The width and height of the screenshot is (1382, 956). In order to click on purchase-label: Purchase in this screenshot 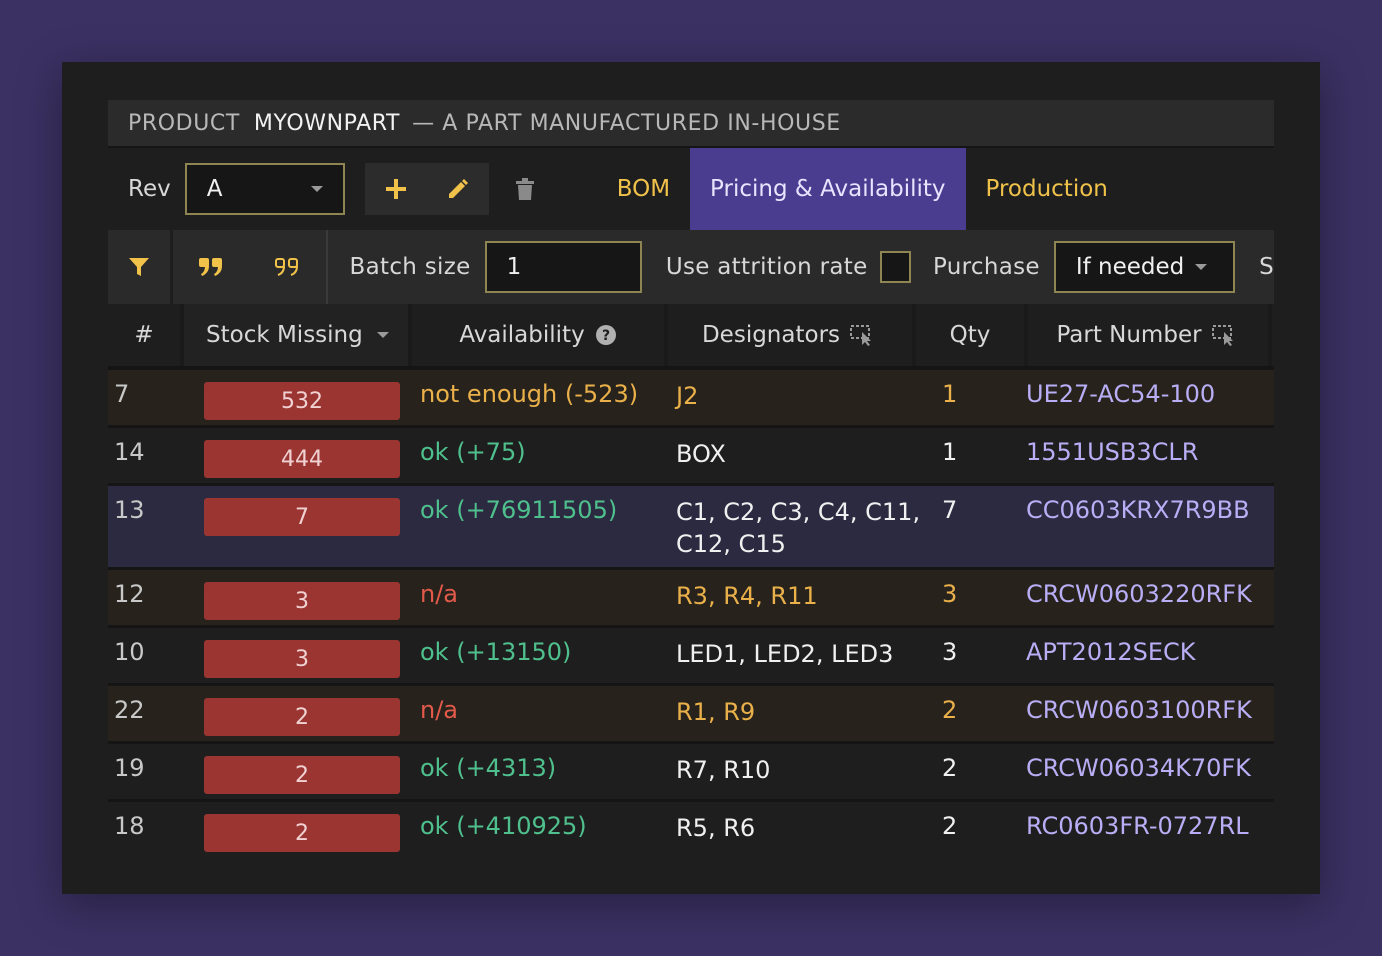, I will do `click(986, 267)`.